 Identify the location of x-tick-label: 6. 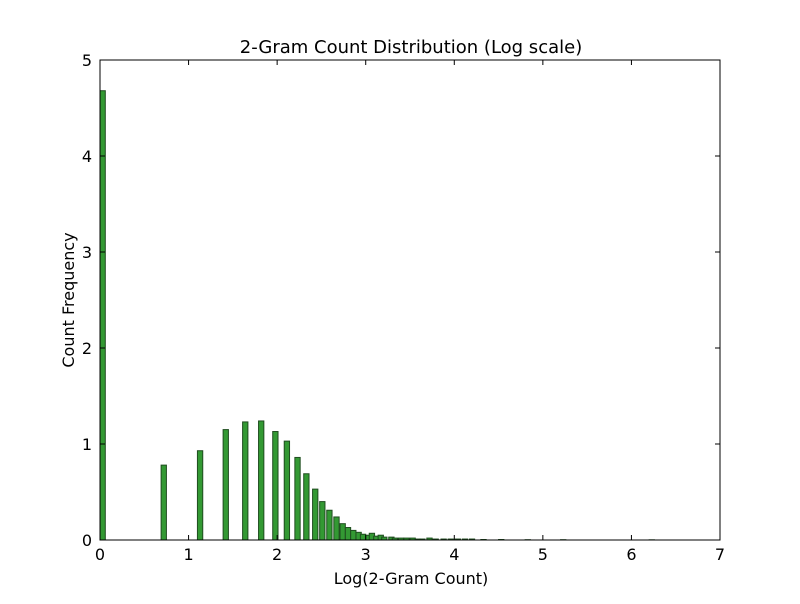
(631, 554).